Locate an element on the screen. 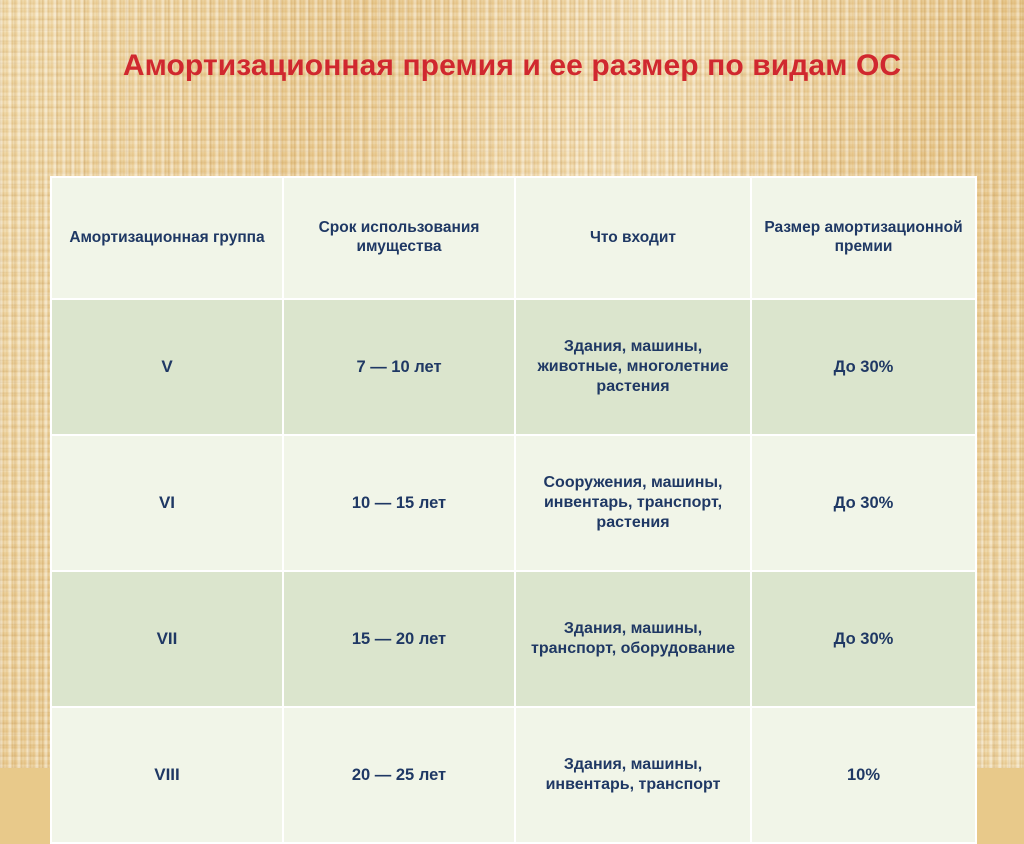 The width and height of the screenshot is (1024, 844). column-header-group: Амортизационная группа is located at coordinates (167, 238).